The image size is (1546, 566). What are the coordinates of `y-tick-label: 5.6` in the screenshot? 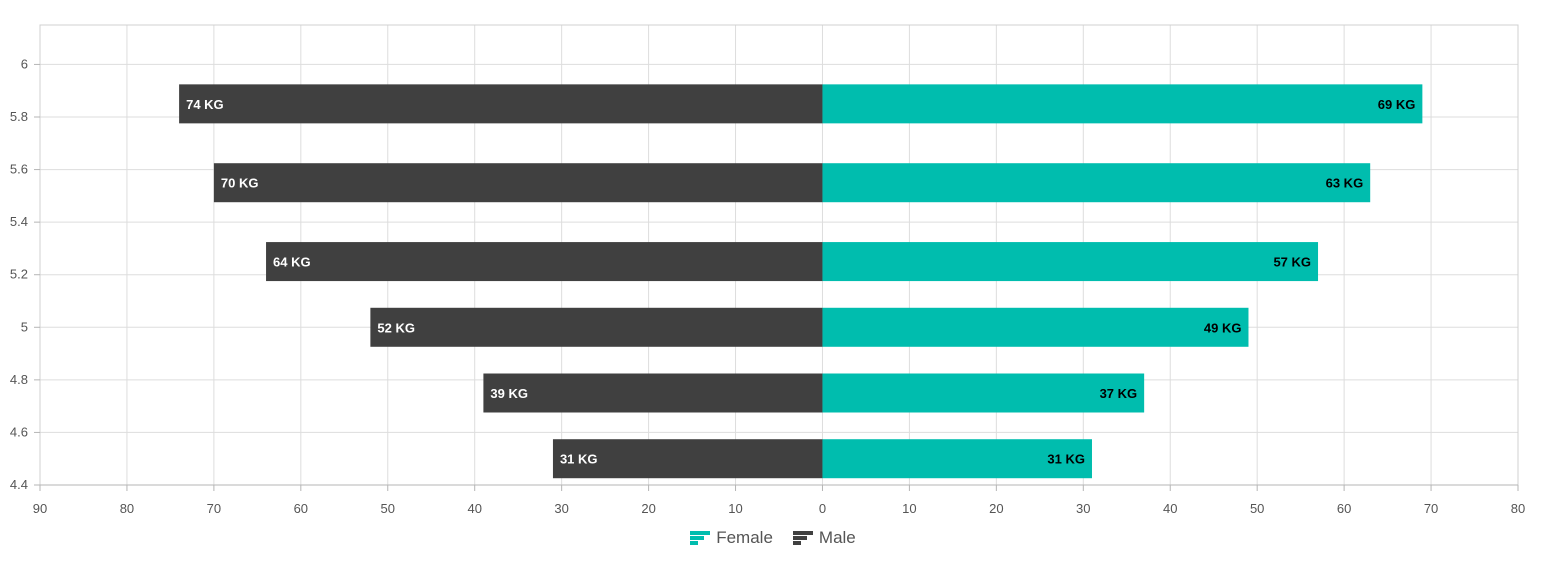 It's located at (19, 169).